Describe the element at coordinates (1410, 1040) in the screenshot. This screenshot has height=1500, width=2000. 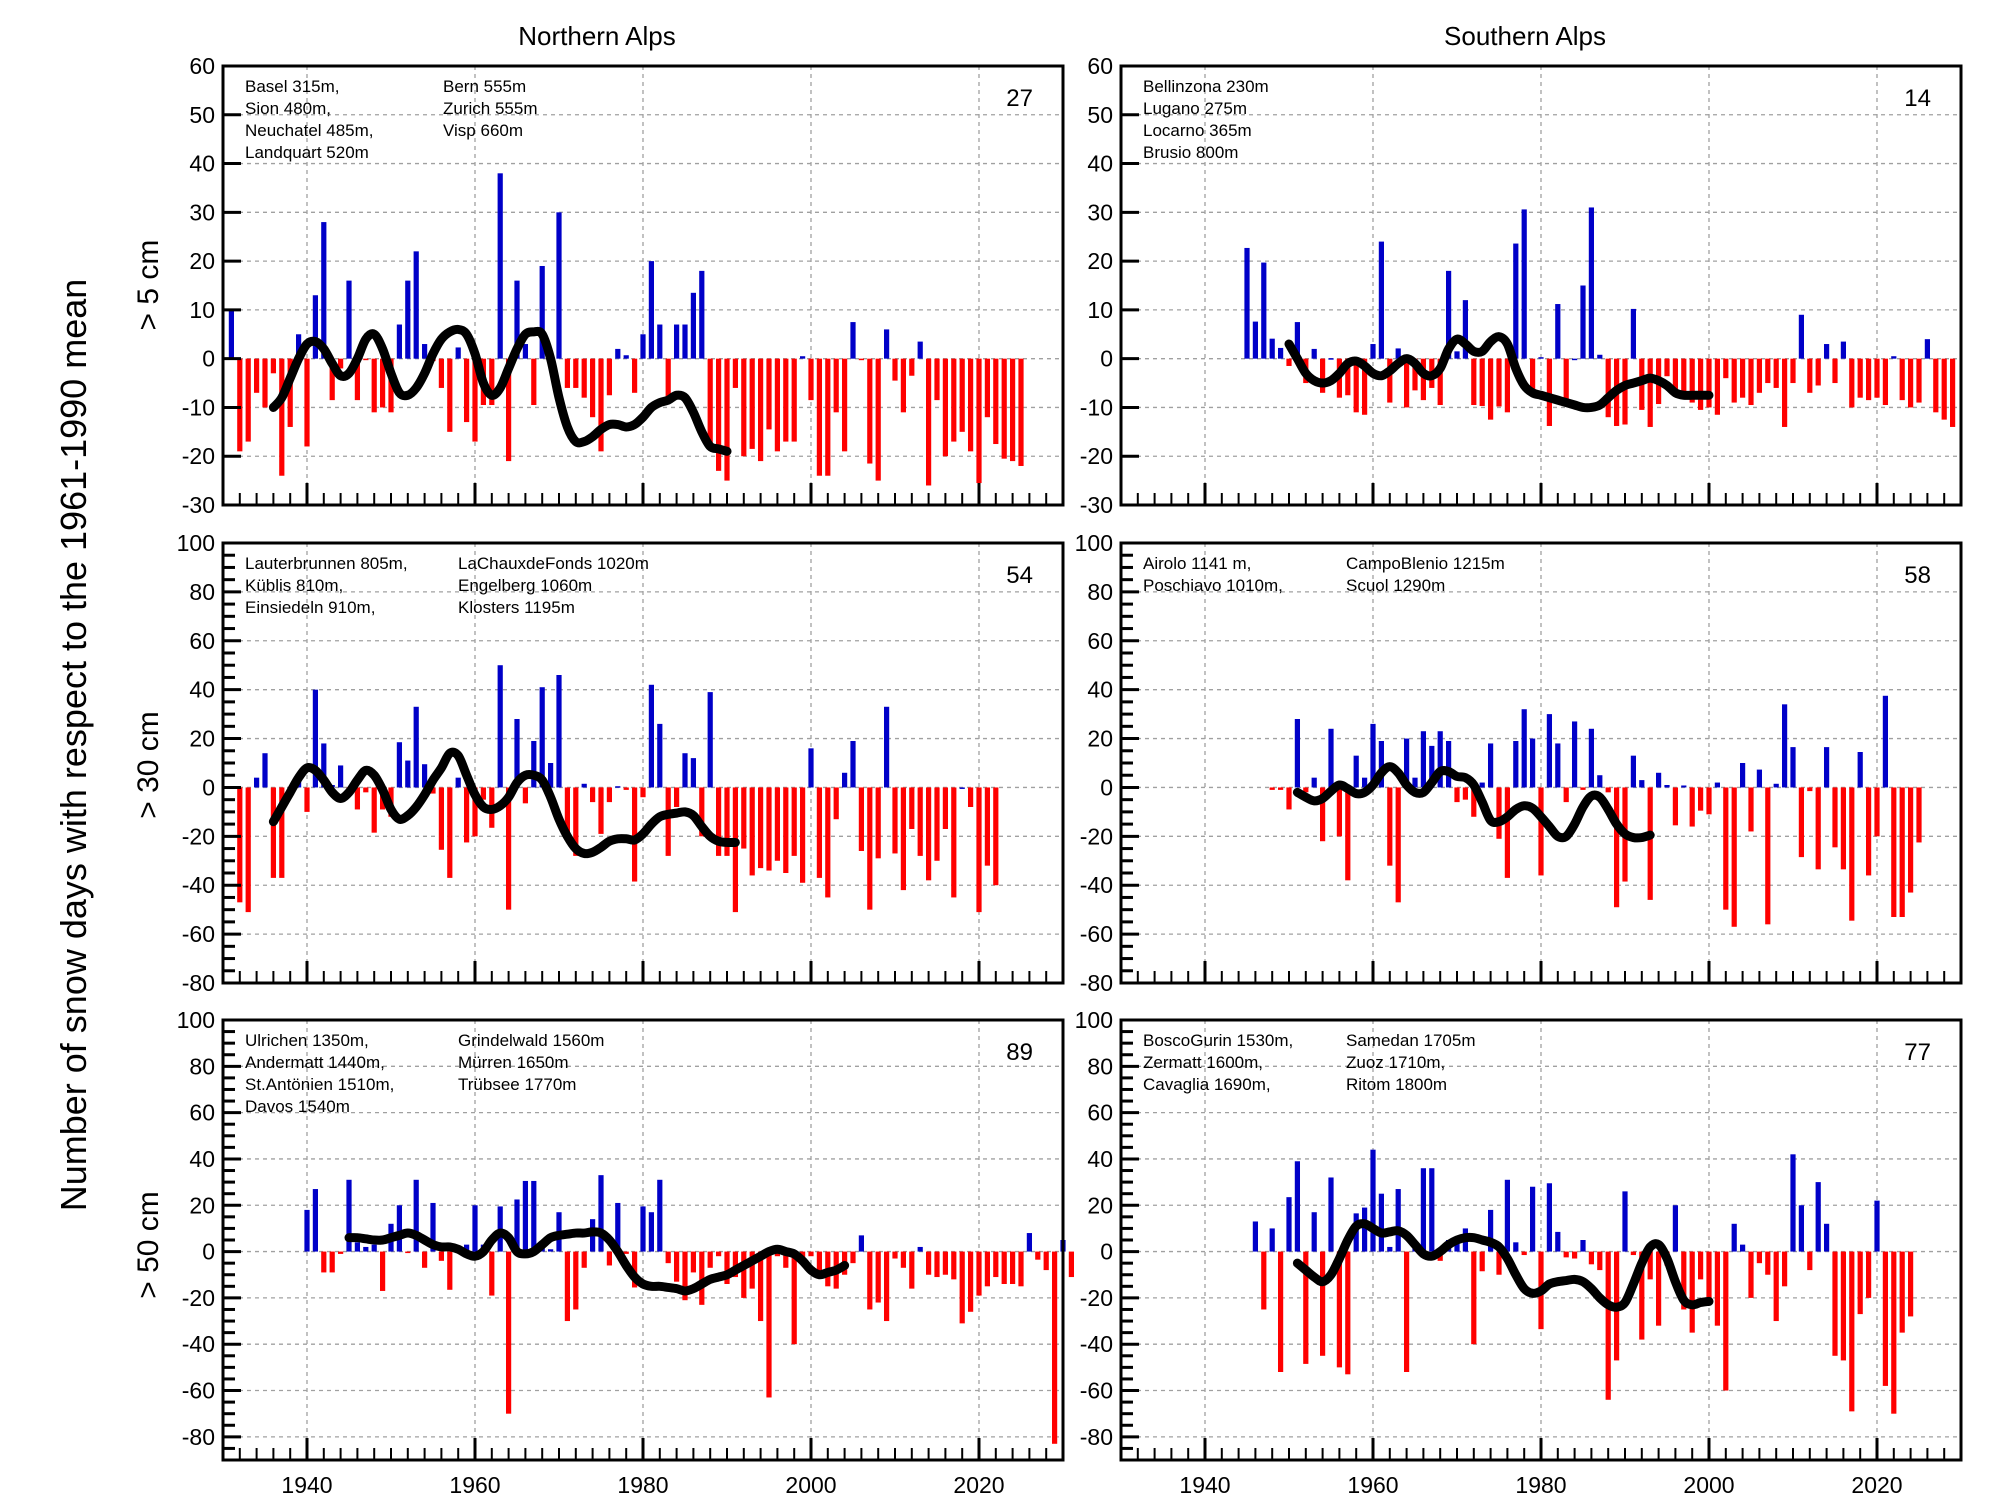
I see `station-label: Samedan 1705m` at that location.